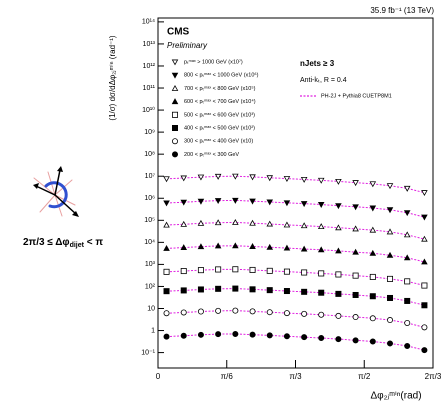 This screenshot has height=405, width=442. Describe the element at coordinates (211, 155) in the screenshot. I see `legend-label: 200 < pₜᵐᵃˣ < 300 GeV` at that location.